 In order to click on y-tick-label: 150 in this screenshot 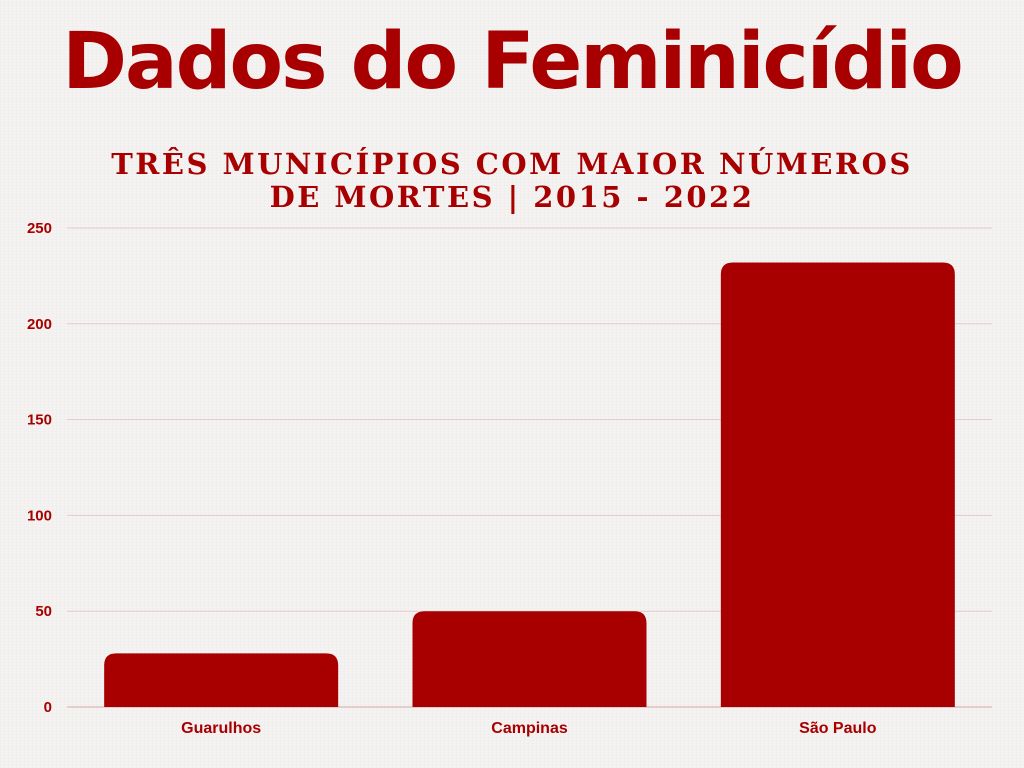, I will do `click(39, 420)`.